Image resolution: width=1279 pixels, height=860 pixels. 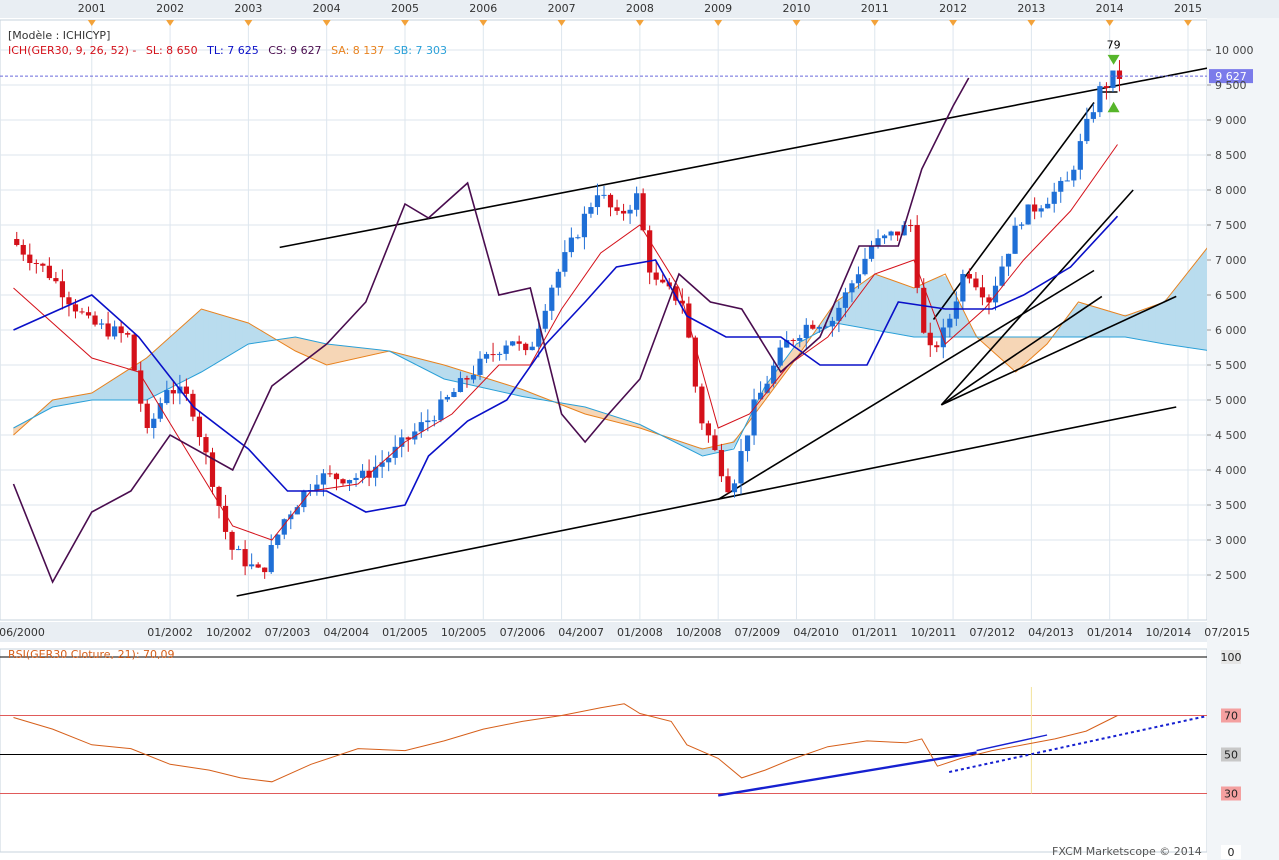 I want to click on x-tick-label: 10/2008, so click(x=699, y=632).